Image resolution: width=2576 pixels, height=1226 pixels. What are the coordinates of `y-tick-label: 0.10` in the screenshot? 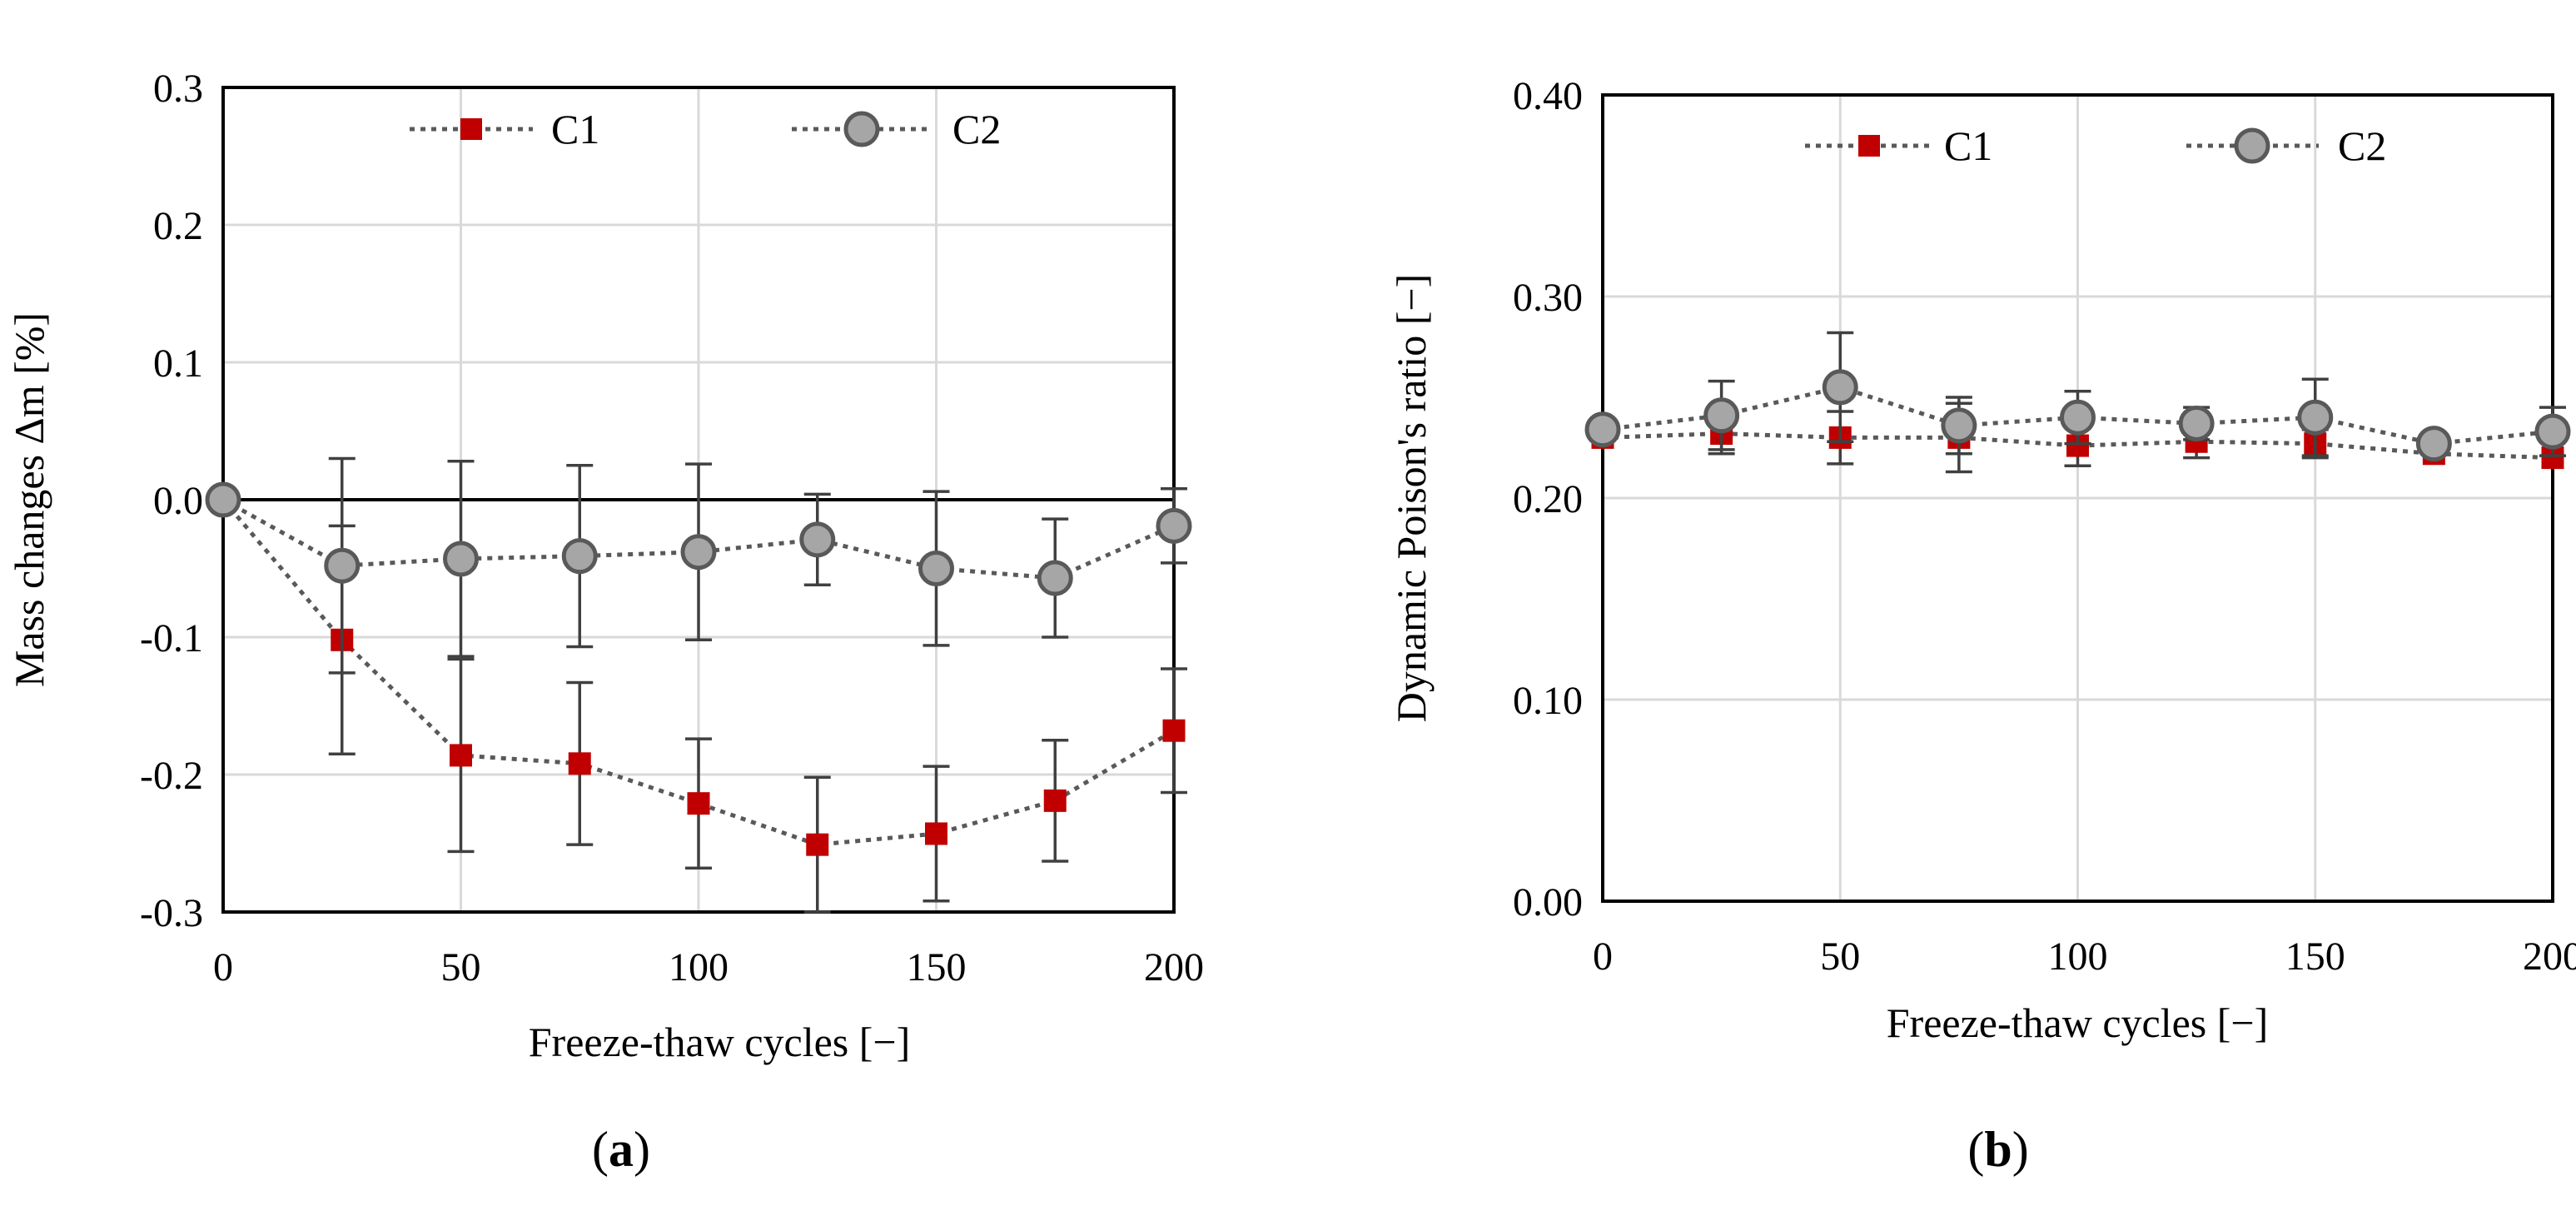 It's located at (1548, 701).